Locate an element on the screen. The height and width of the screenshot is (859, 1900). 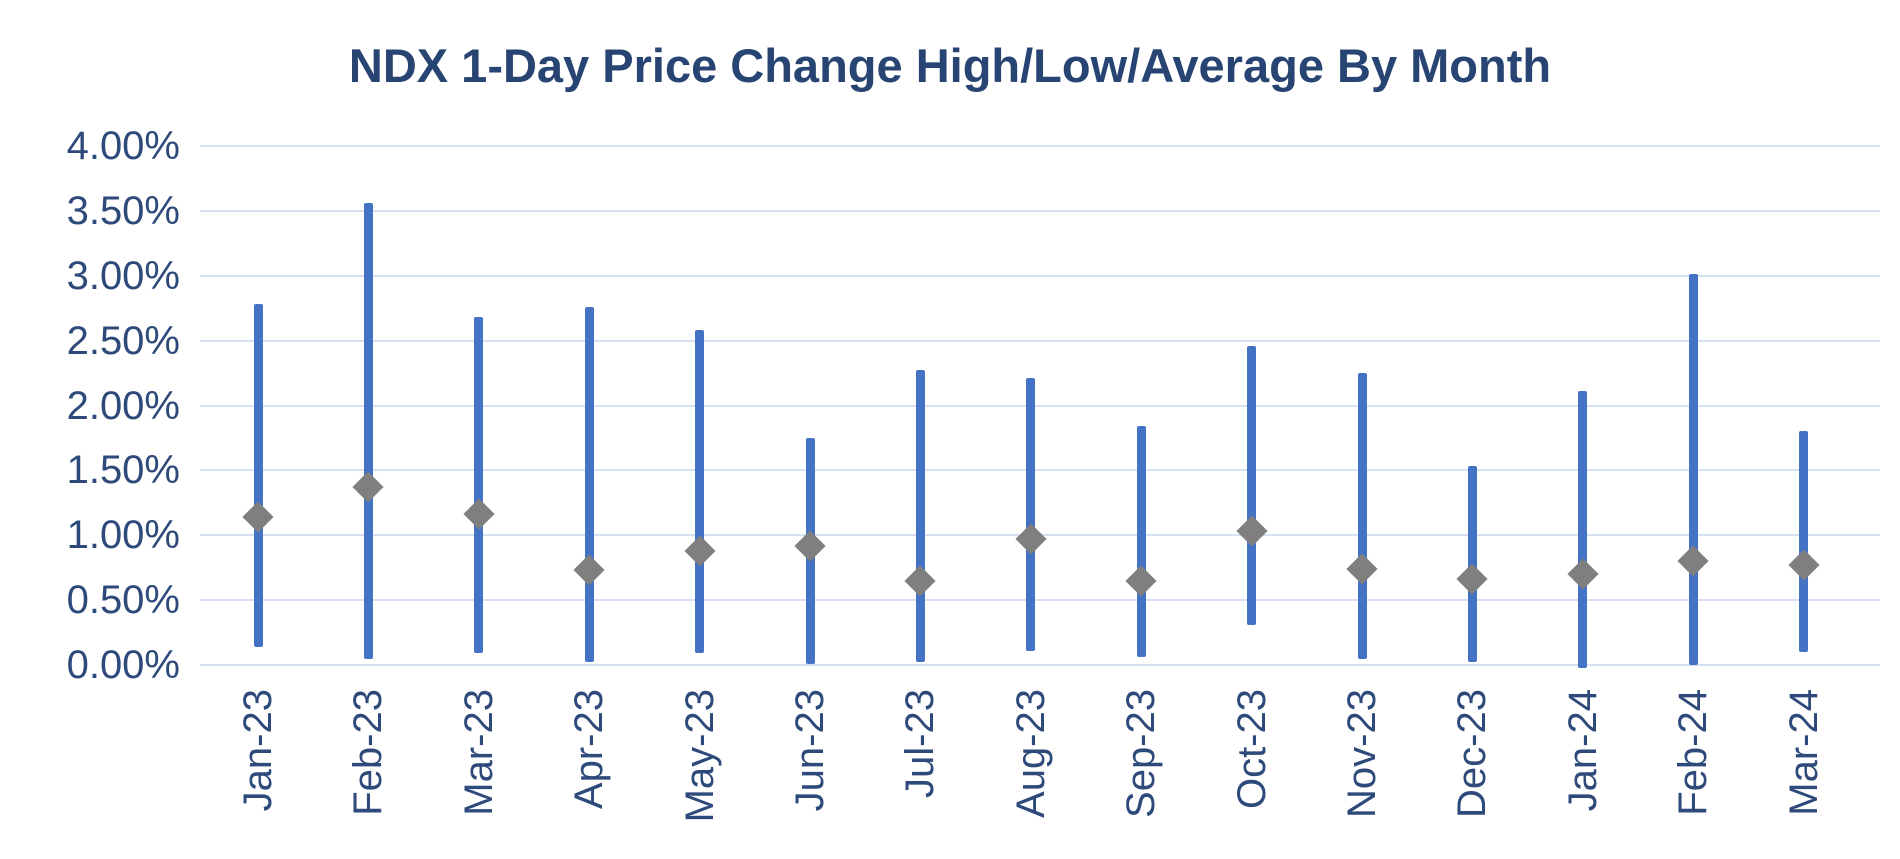
y-axis-tick-label: 2.00% is located at coordinates (123, 405).